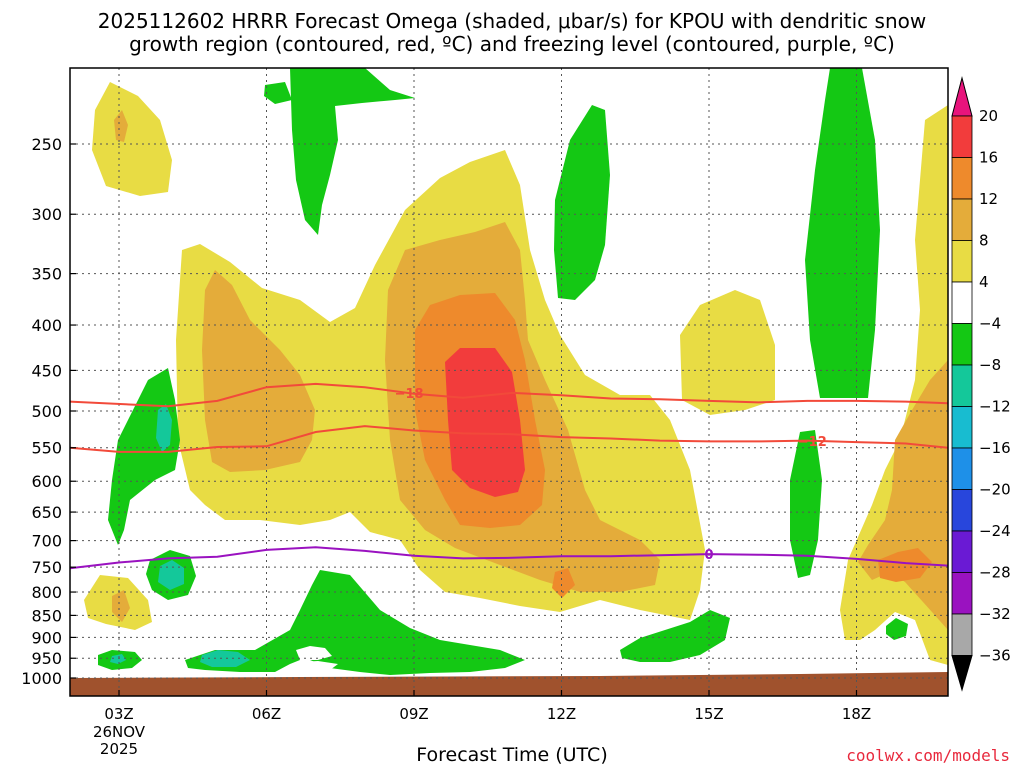 The height and width of the screenshot is (768, 1024). Describe the element at coordinates (121, 606) in the screenshot. I see `omega-region-lightorange-low-left` at that location.